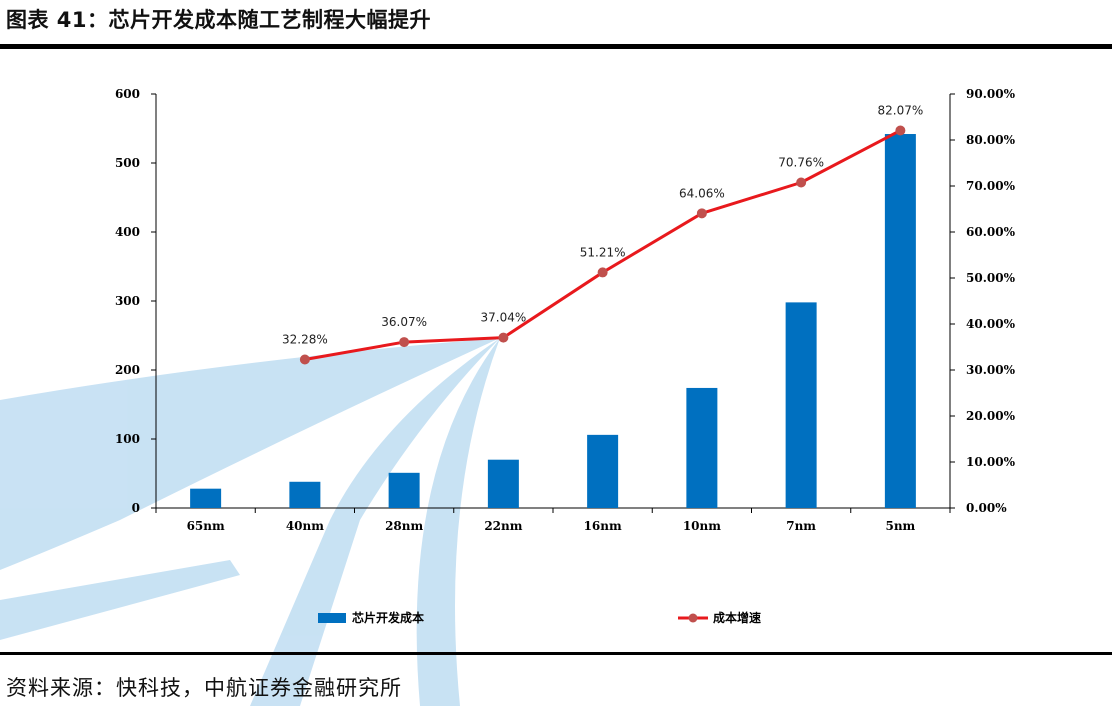 This screenshot has height=706, width=1112. What do you see at coordinates (991, 278) in the screenshot?
I see `y-right-tick-label: 50.00%` at bounding box center [991, 278].